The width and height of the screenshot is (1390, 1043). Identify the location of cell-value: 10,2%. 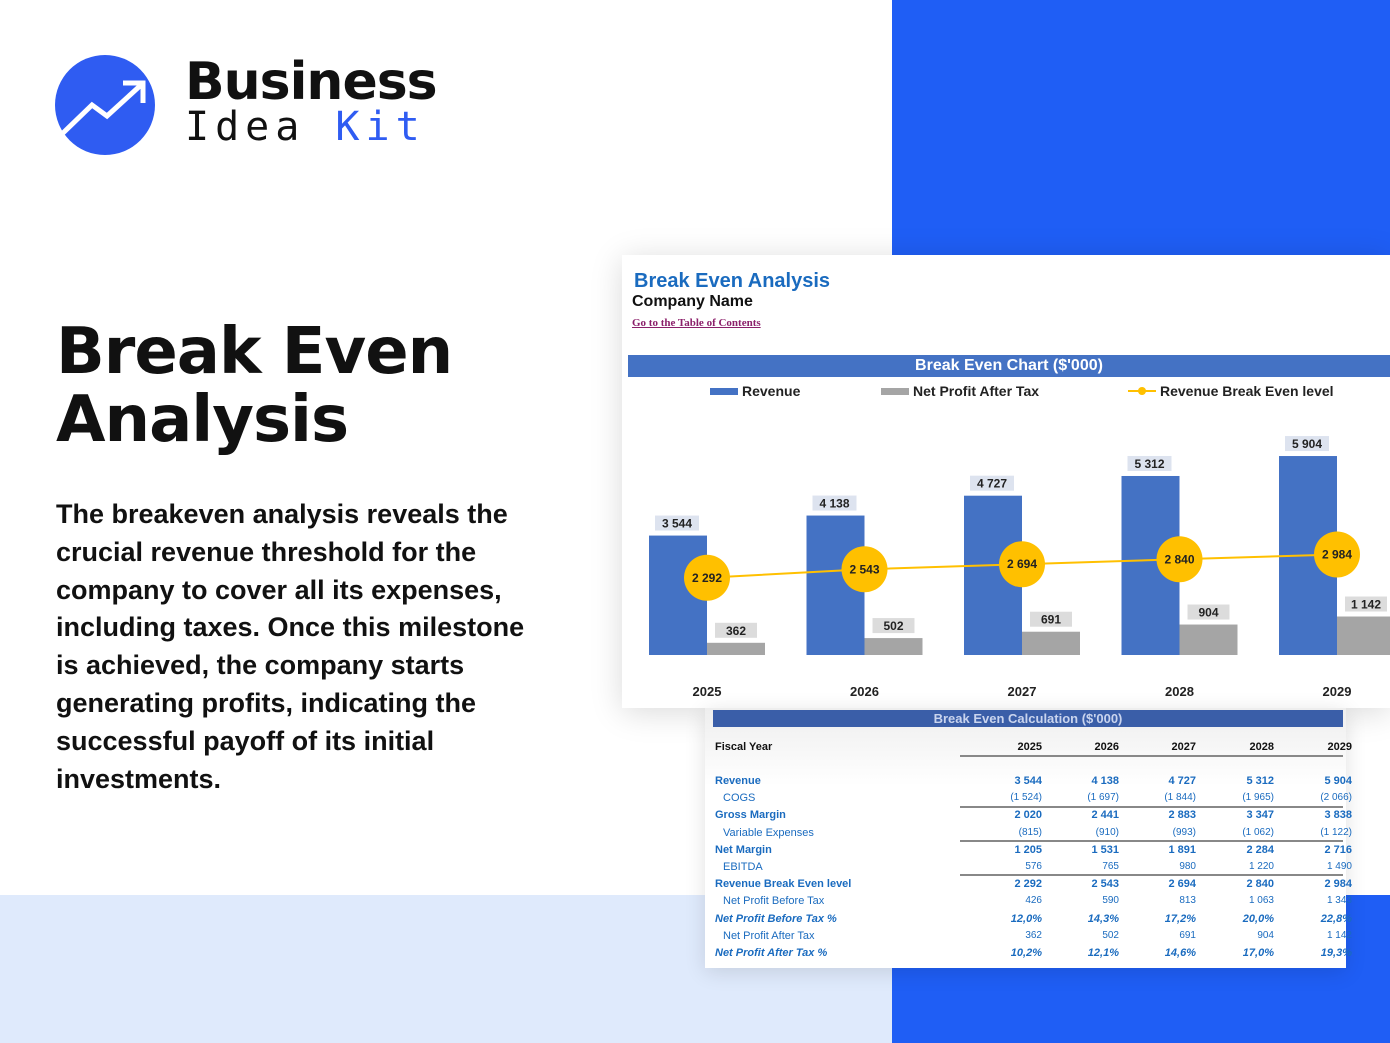
(1026, 953).